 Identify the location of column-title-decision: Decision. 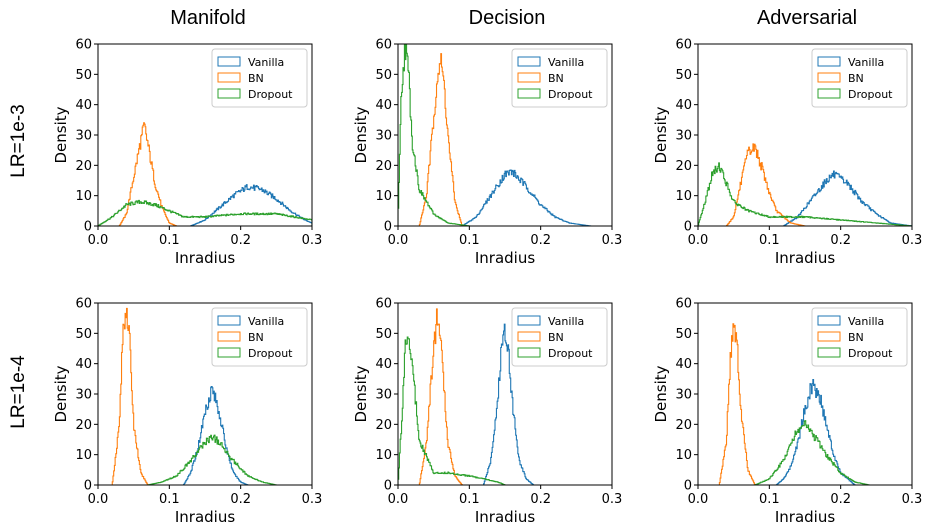
(507, 18).